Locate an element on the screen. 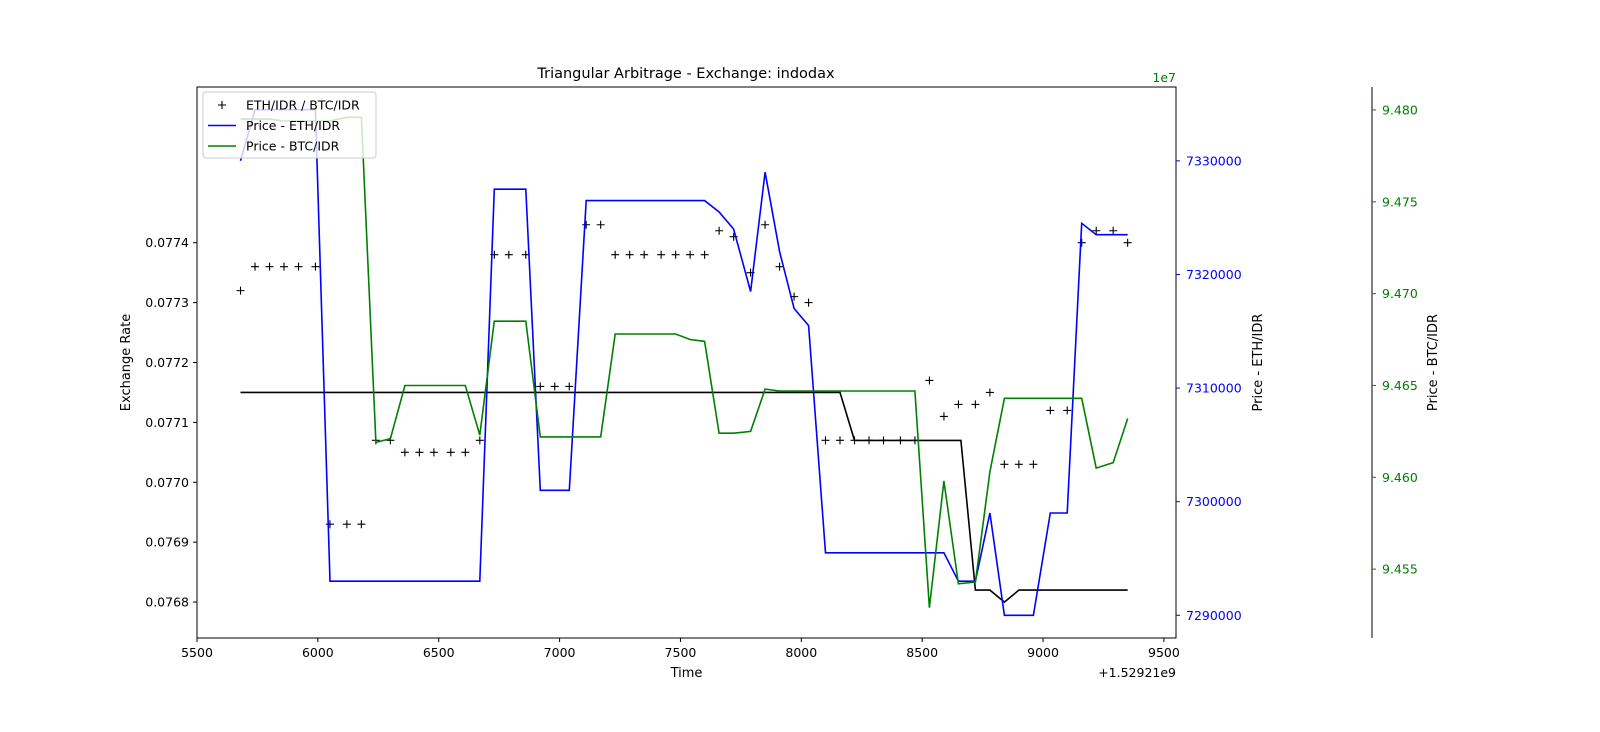  left-y-tick-label: 0.0774 is located at coordinates (167, 242).